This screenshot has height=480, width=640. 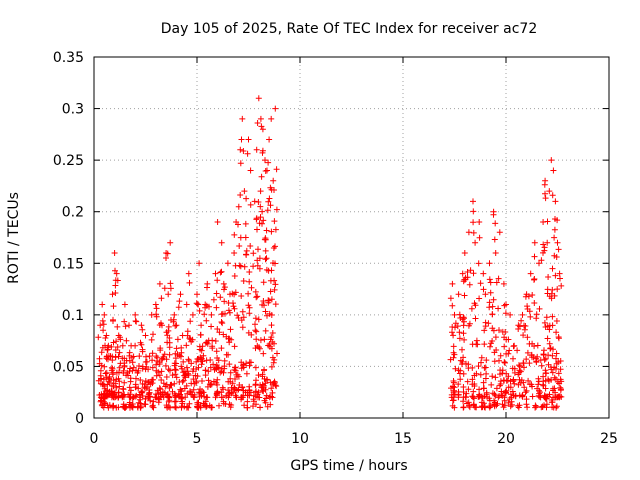 I want to click on y-tick-label: 0.3, so click(x=73, y=110).